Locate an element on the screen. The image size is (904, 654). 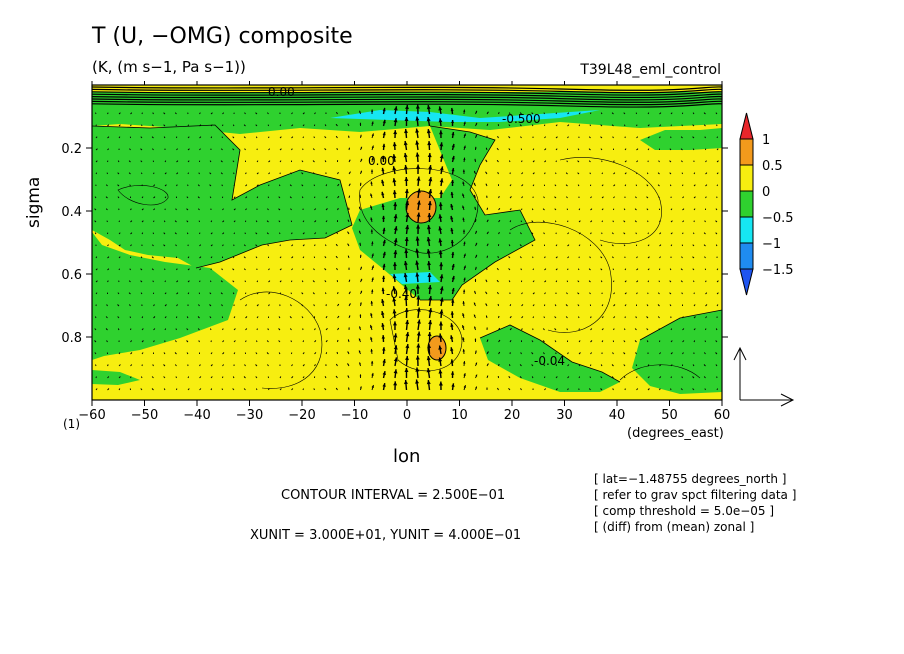
colorbar-label: −0.5 is located at coordinates (778, 218).